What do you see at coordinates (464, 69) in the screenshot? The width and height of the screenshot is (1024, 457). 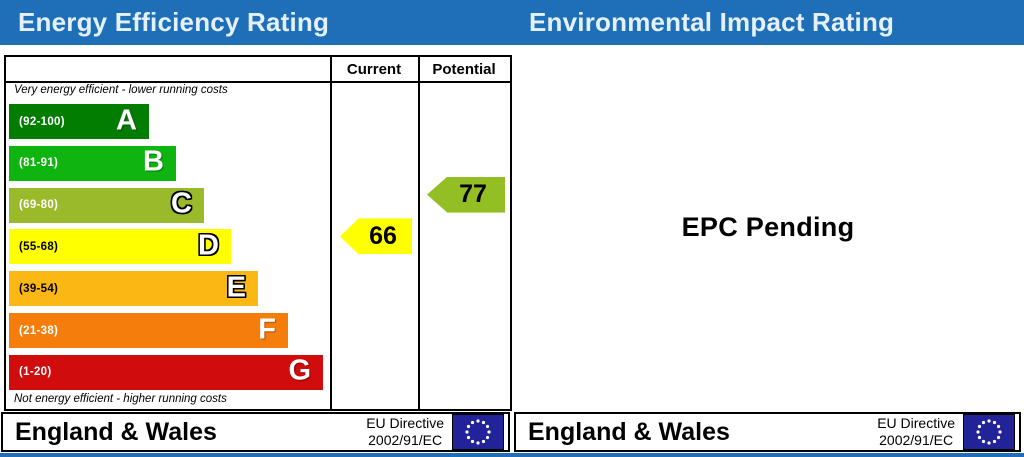 I see `potential-column-header: Potential` at bounding box center [464, 69].